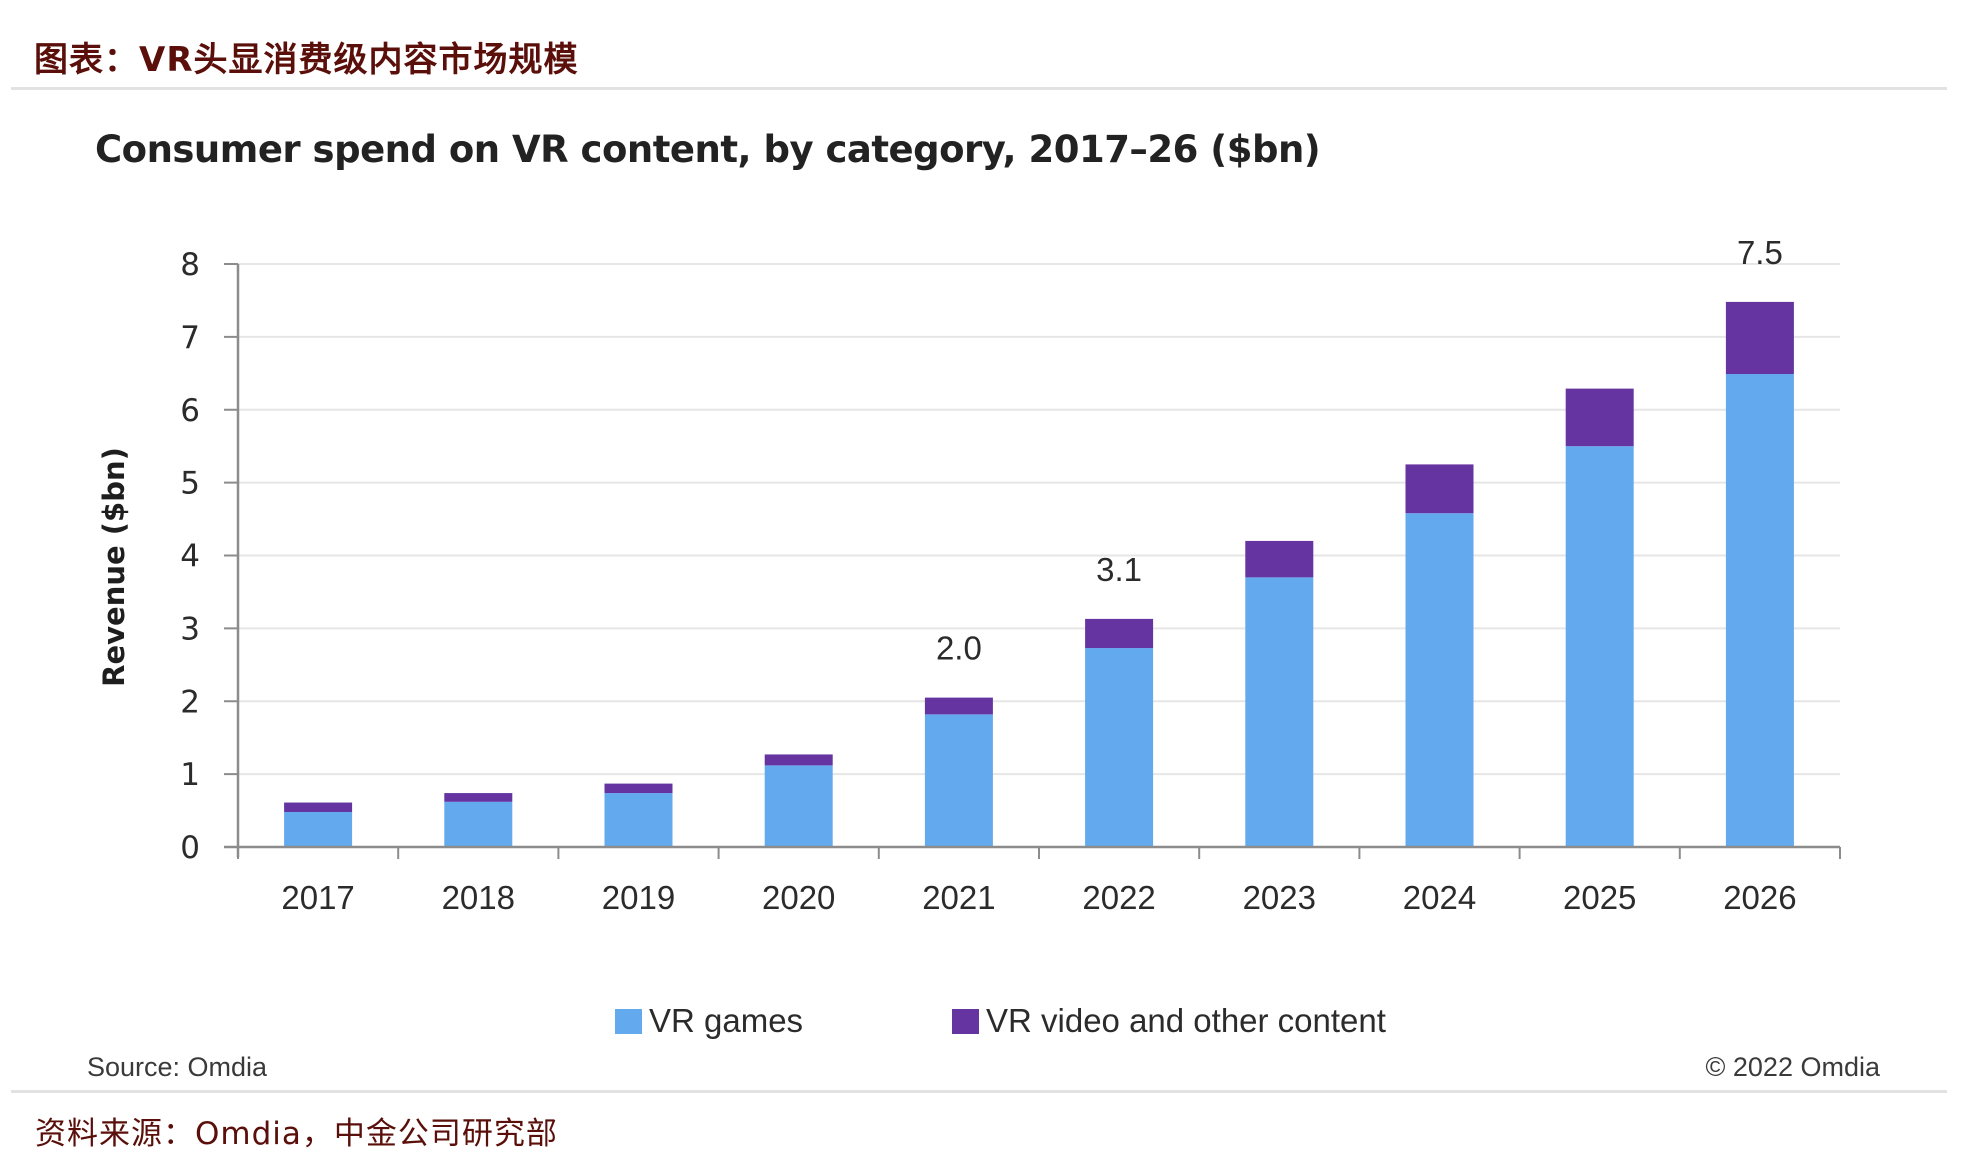  What do you see at coordinates (190, 265) in the screenshot?
I see `y-tick-label: 8` at bounding box center [190, 265].